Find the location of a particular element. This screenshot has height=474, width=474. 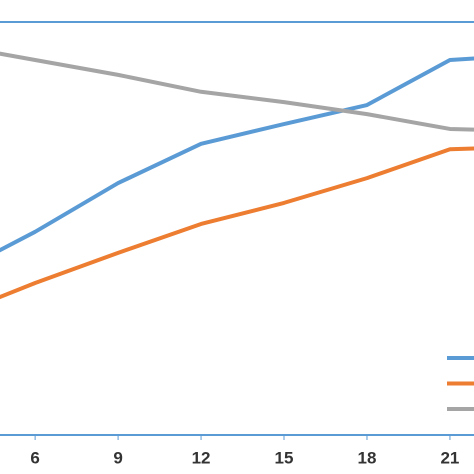

x-tick-label: 15 is located at coordinates (284, 457).